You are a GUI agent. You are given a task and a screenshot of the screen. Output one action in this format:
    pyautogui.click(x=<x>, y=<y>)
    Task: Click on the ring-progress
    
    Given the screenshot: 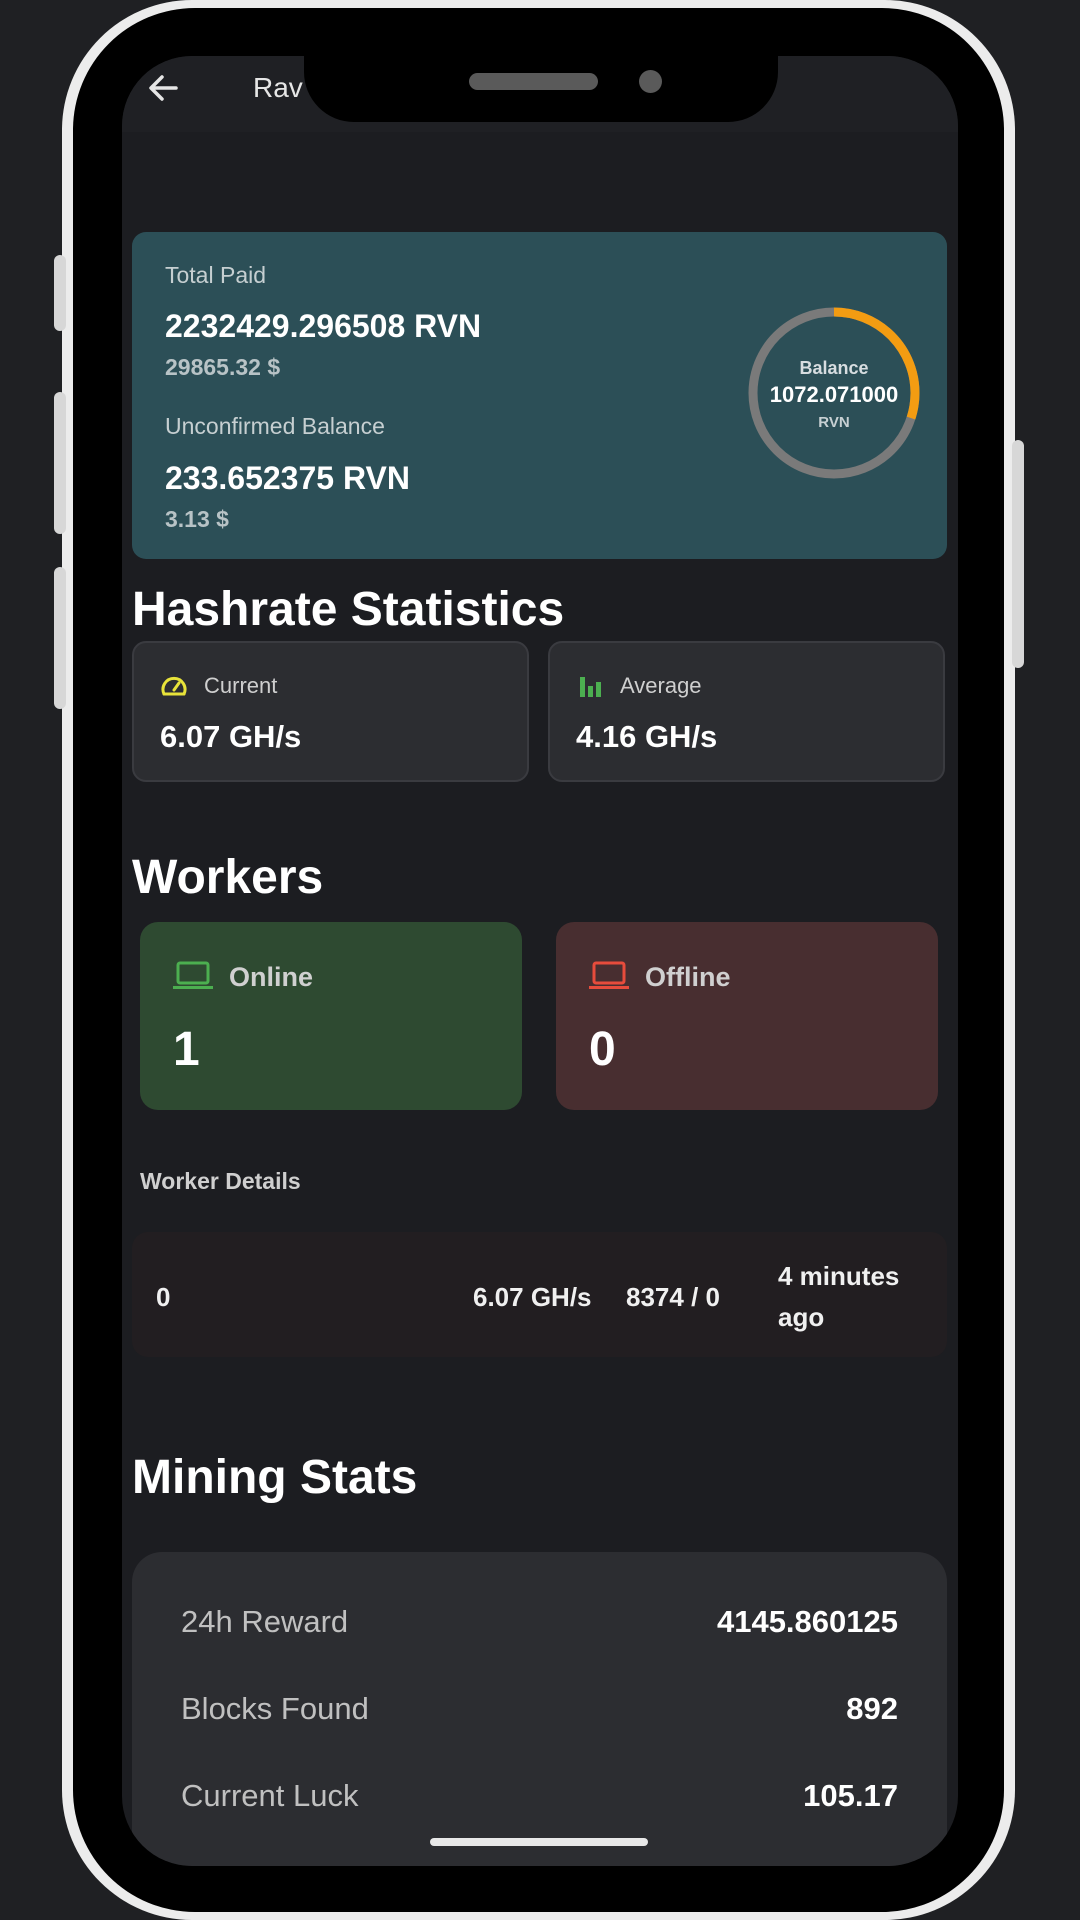 What is the action you would take?
    pyautogui.click(x=834, y=393)
    